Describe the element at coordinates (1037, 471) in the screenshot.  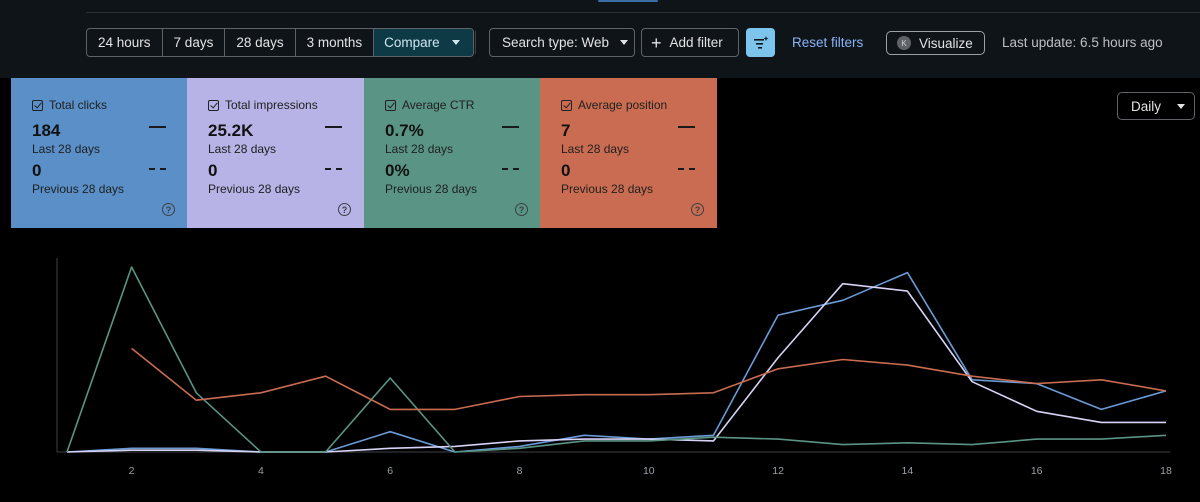
I see `x-tick-label: 16` at that location.